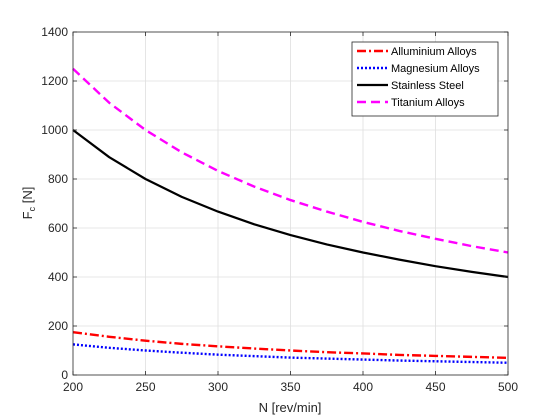  What do you see at coordinates (54, 81) in the screenshot?
I see `y-tick-label: 1200` at bounding box center [54, 81].